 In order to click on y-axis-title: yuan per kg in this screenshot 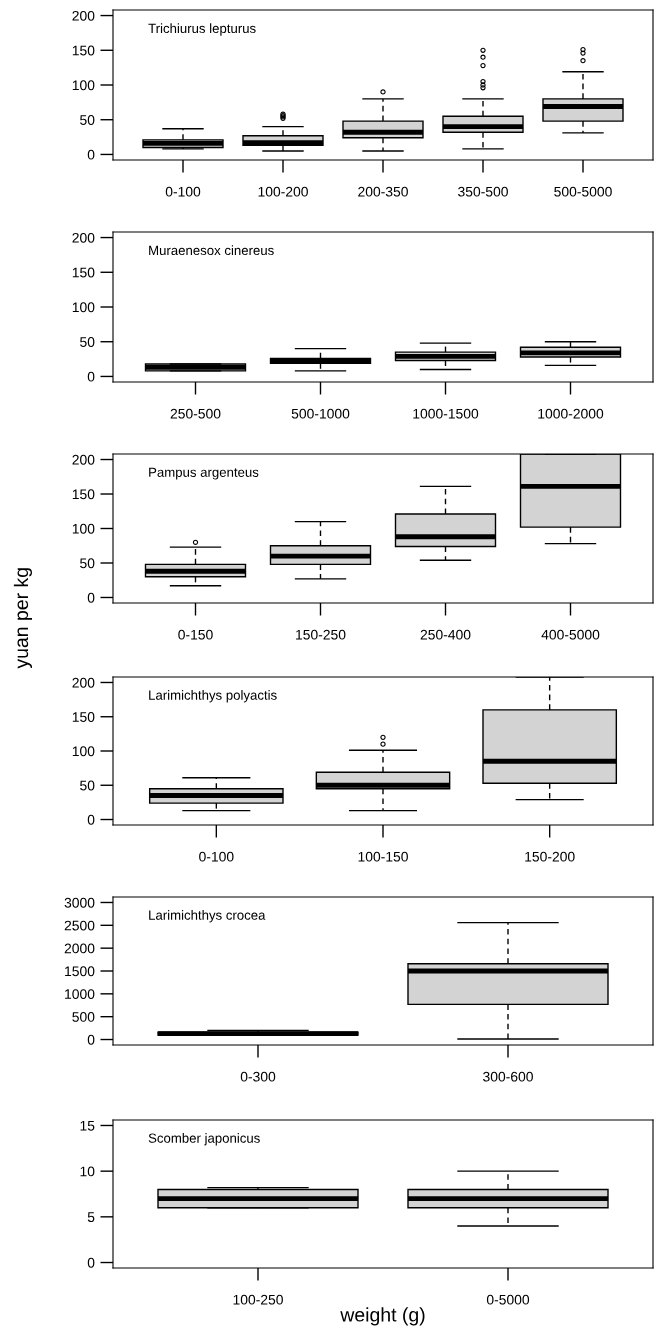, I will do `click(22, 618)`.